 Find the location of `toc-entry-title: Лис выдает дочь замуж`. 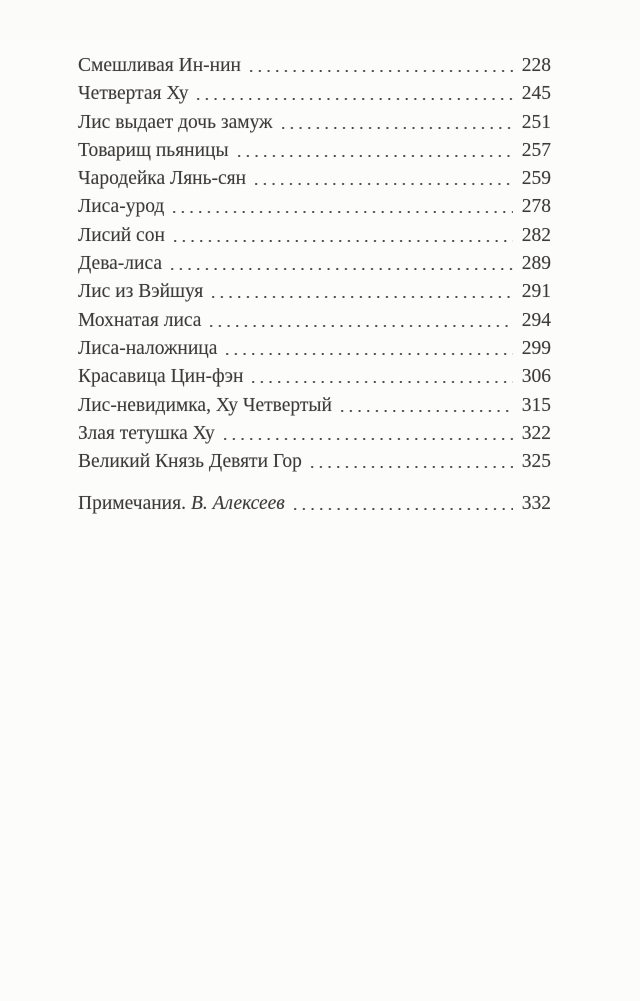

toc-entry-title: Лис выдает дочь замуж is located at coordinates (175, 122).